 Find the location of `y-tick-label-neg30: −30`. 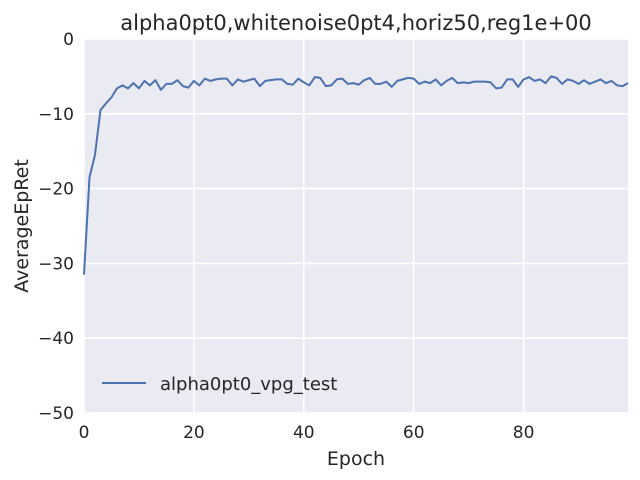

y-tick-label-neg30: −30 is located at coordinates (56, 264).